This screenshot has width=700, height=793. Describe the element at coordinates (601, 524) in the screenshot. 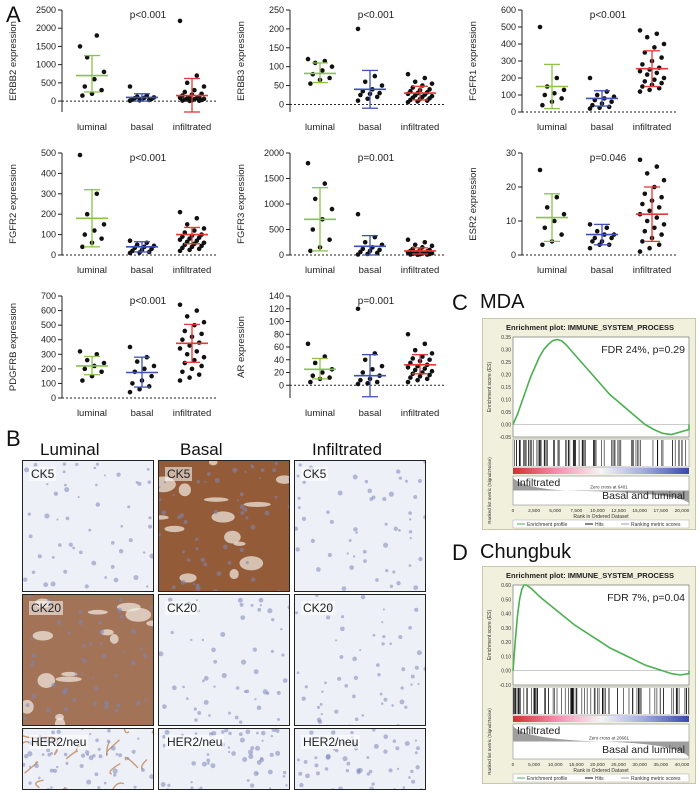

I see `legend-box` at that location.